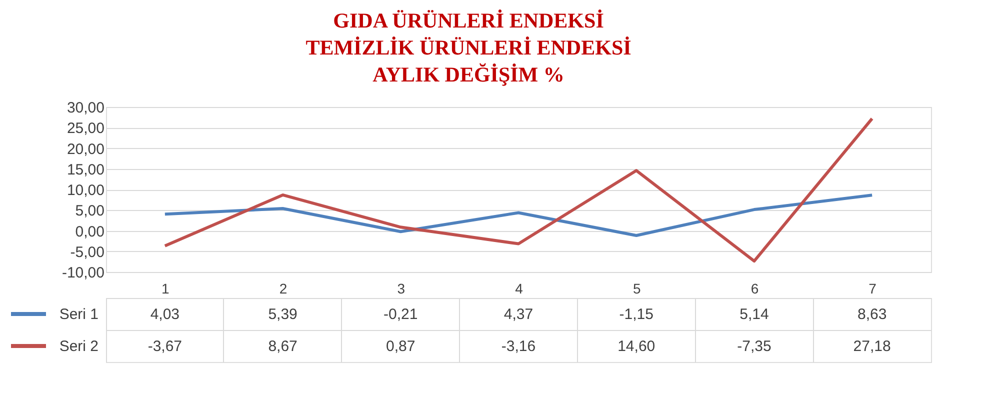 The height and width of the screenshot is (395, 982). I want to click on data-label: 8,67, so click(283, 346).